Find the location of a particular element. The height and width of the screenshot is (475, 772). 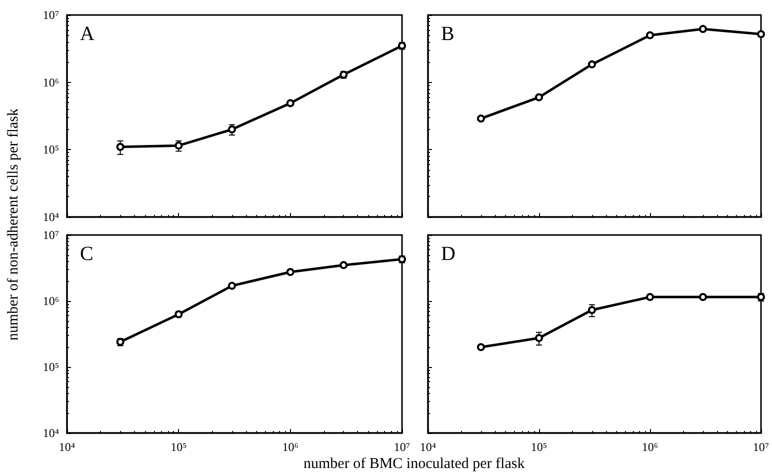

y-axis-title: number of non-adherent cells per flask is located at coordinates (14, 224).